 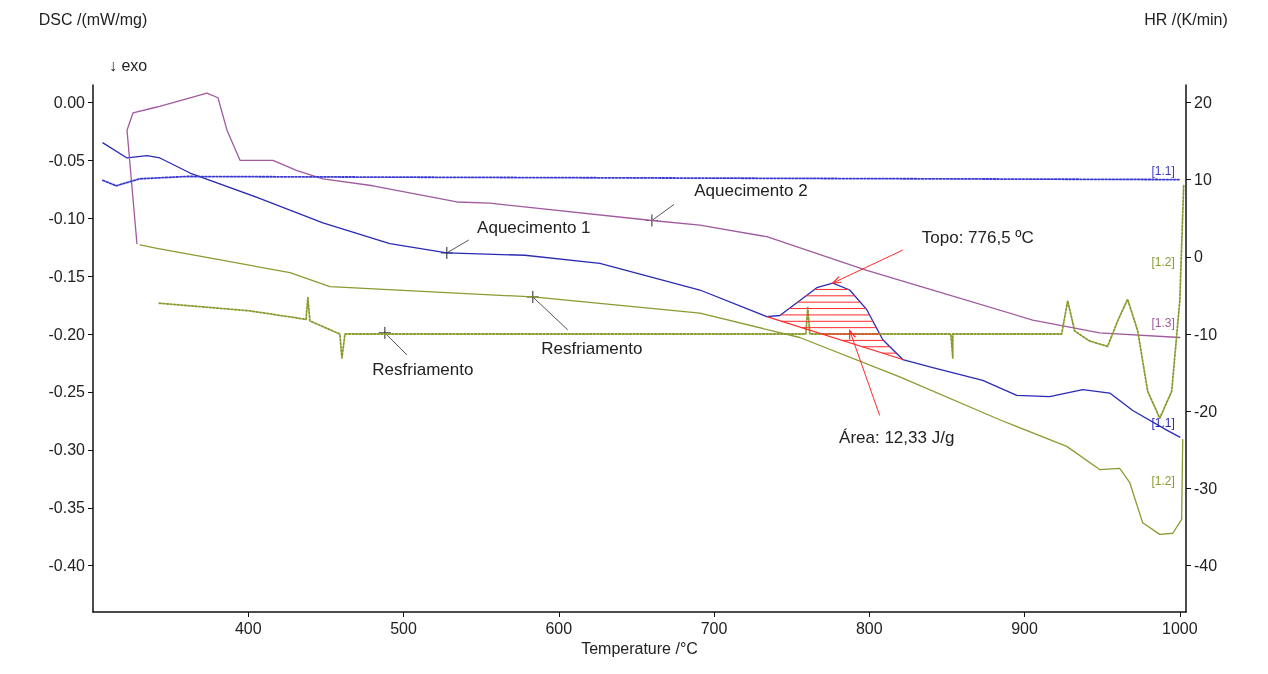 What do you see at coordinates (869, 628) in the screenshot?
I see `x-tick-label: 800` at bounding box center [869, 628].